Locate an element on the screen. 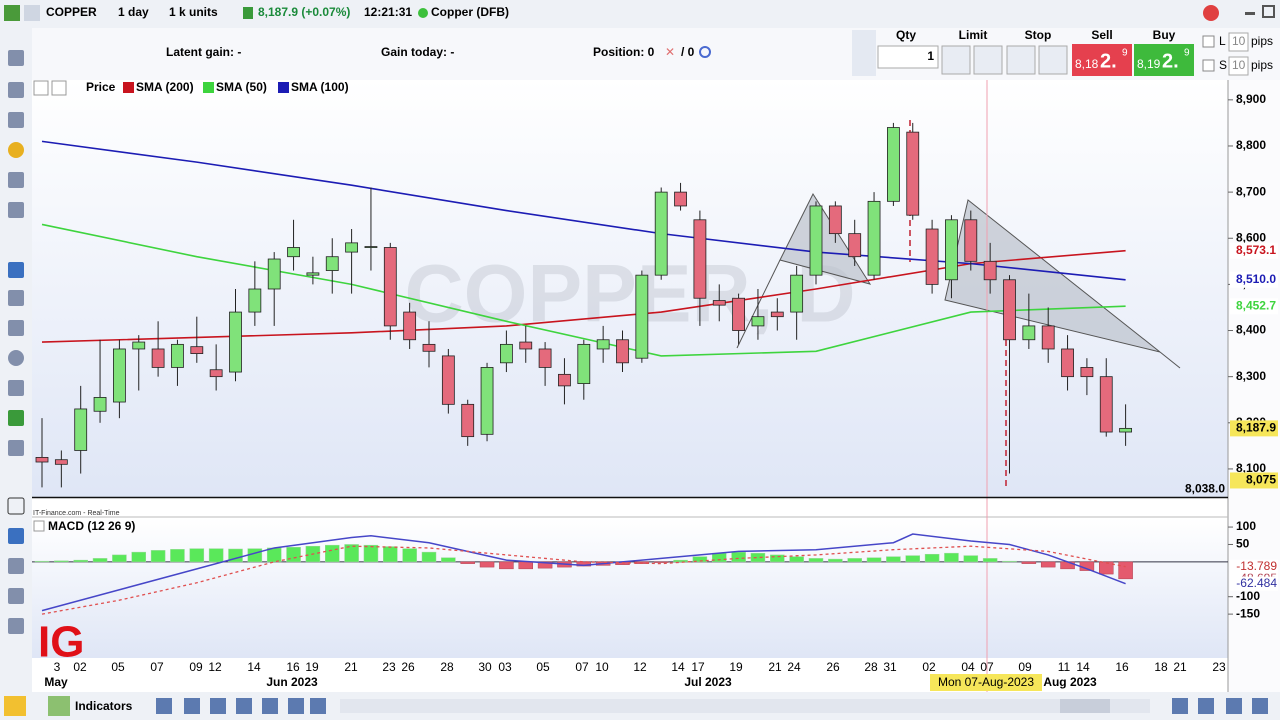 The image size is (1280, 725). sell-button is located at coordinates (1102, 60).